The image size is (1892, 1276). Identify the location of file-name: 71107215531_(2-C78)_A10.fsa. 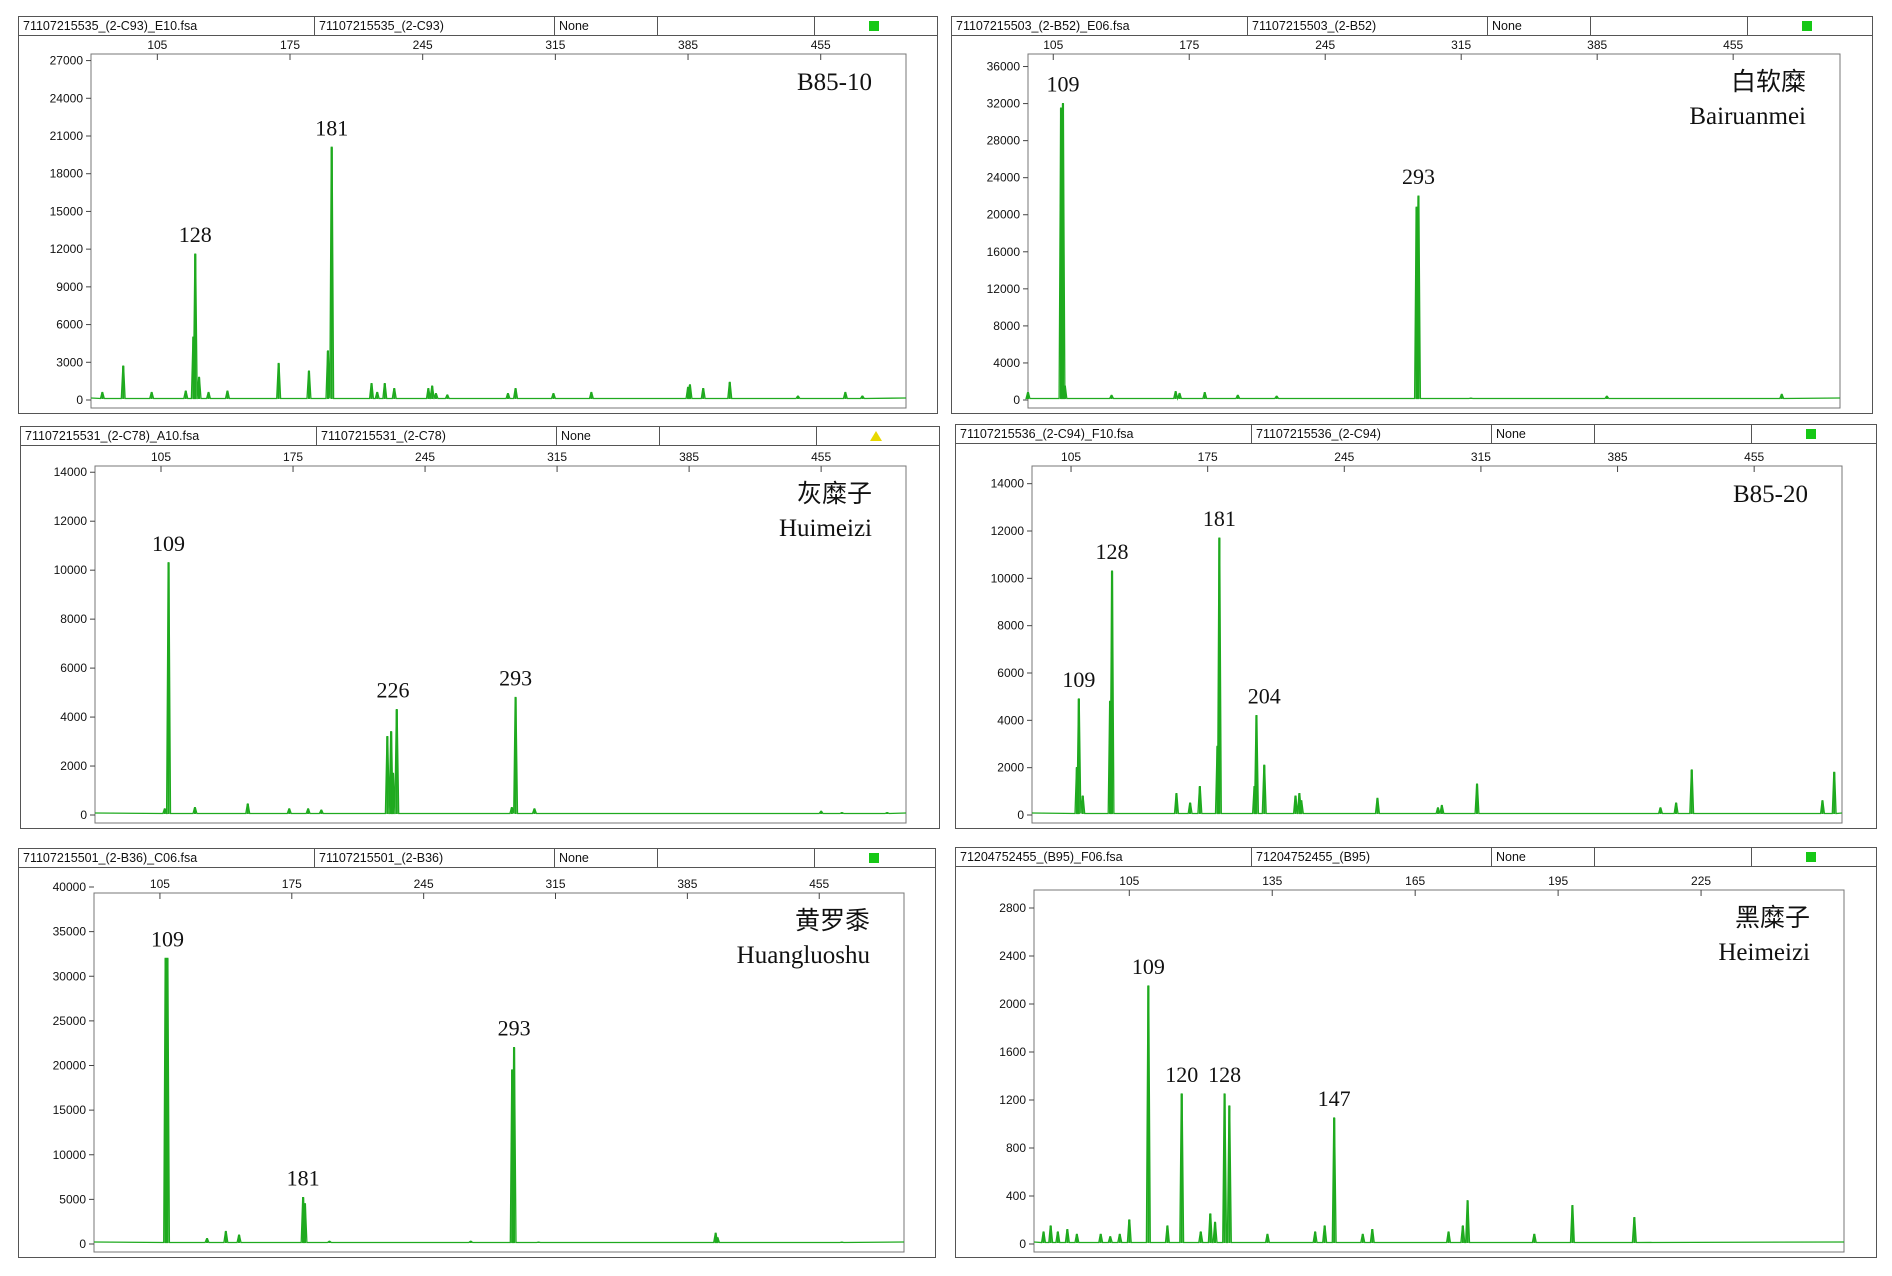
(112, 436).